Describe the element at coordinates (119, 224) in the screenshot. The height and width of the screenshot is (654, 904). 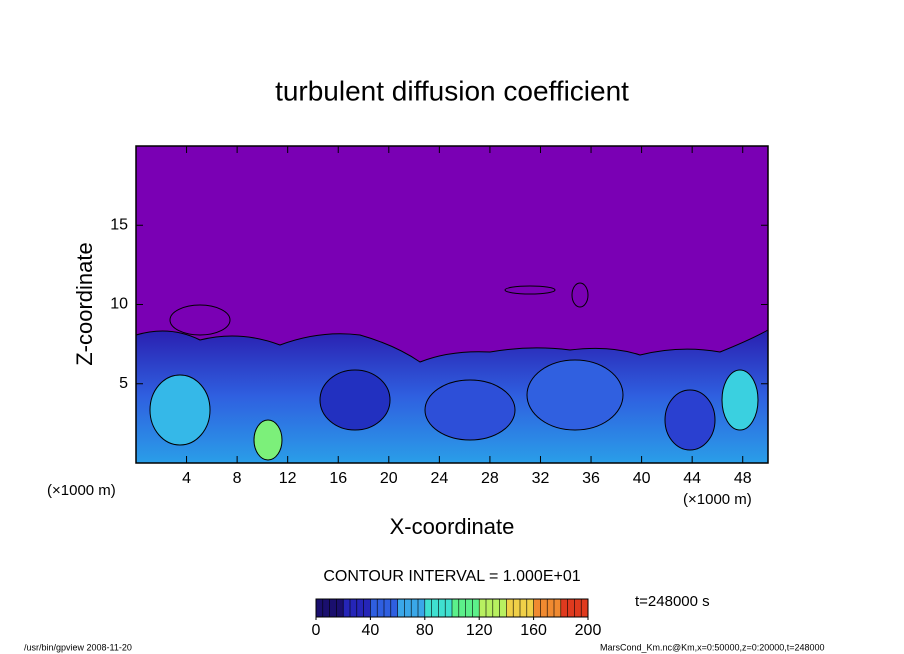
I see `y-tick-label: 15` at that location.